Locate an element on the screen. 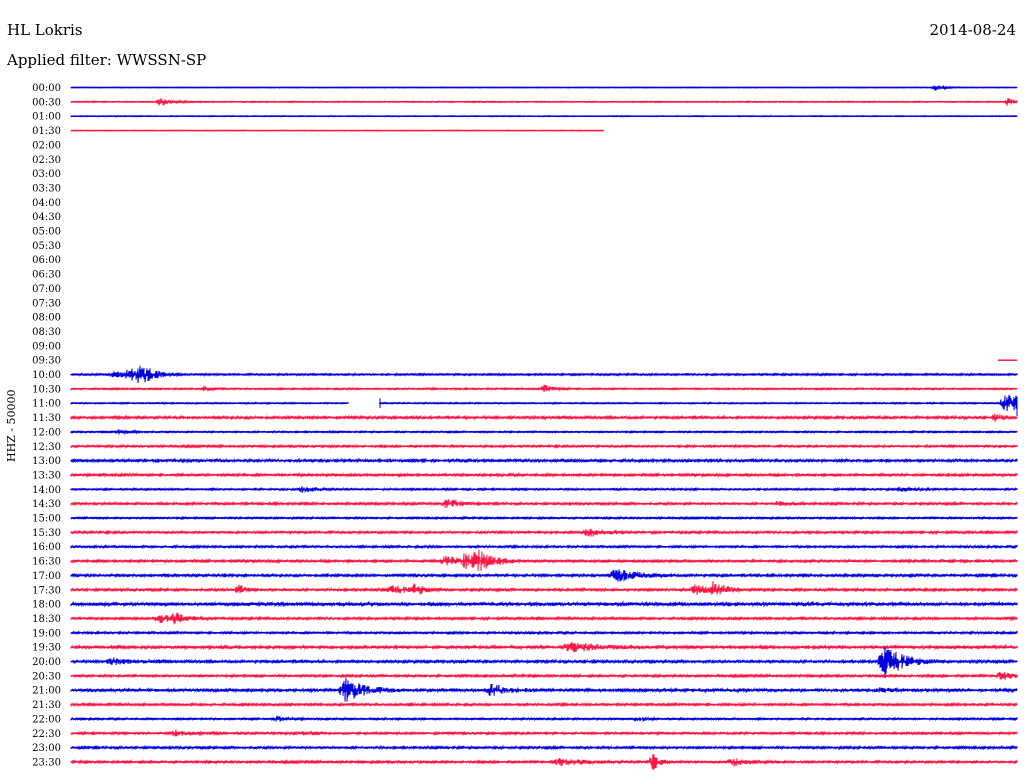 The height and width of the screenshot is (780, 1024). y-tick-label: 02:00 is located at coordinates (46, 145).